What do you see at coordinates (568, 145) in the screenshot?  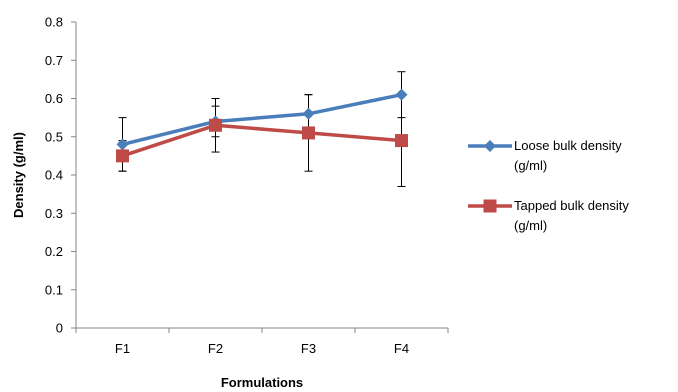 I see `legend-label: Loose bulk density` at bounding box center [568, 145].